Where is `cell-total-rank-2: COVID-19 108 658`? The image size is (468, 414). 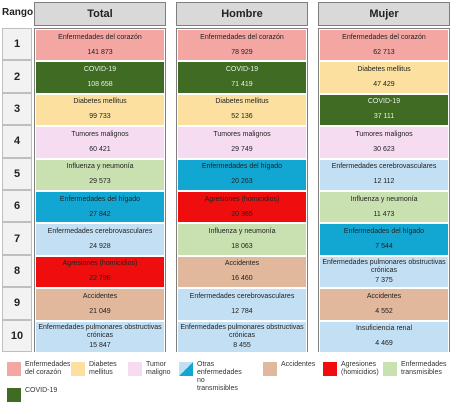
cell-total-rank-2: COVID-19 108 658 is located at coordinates (100, 77).